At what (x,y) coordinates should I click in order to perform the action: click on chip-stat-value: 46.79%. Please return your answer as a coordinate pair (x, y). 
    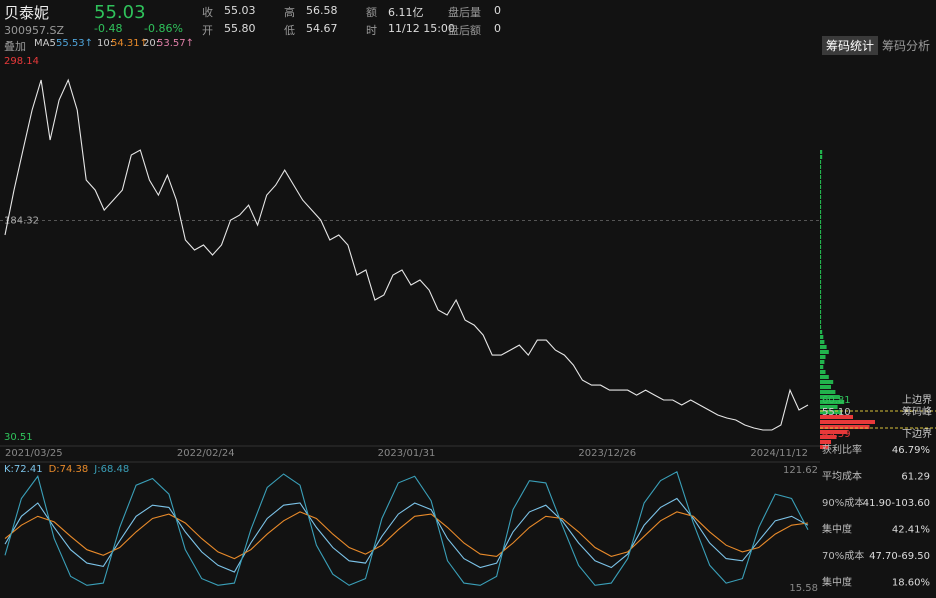
    Looking at the image, I should click on (911, 450).